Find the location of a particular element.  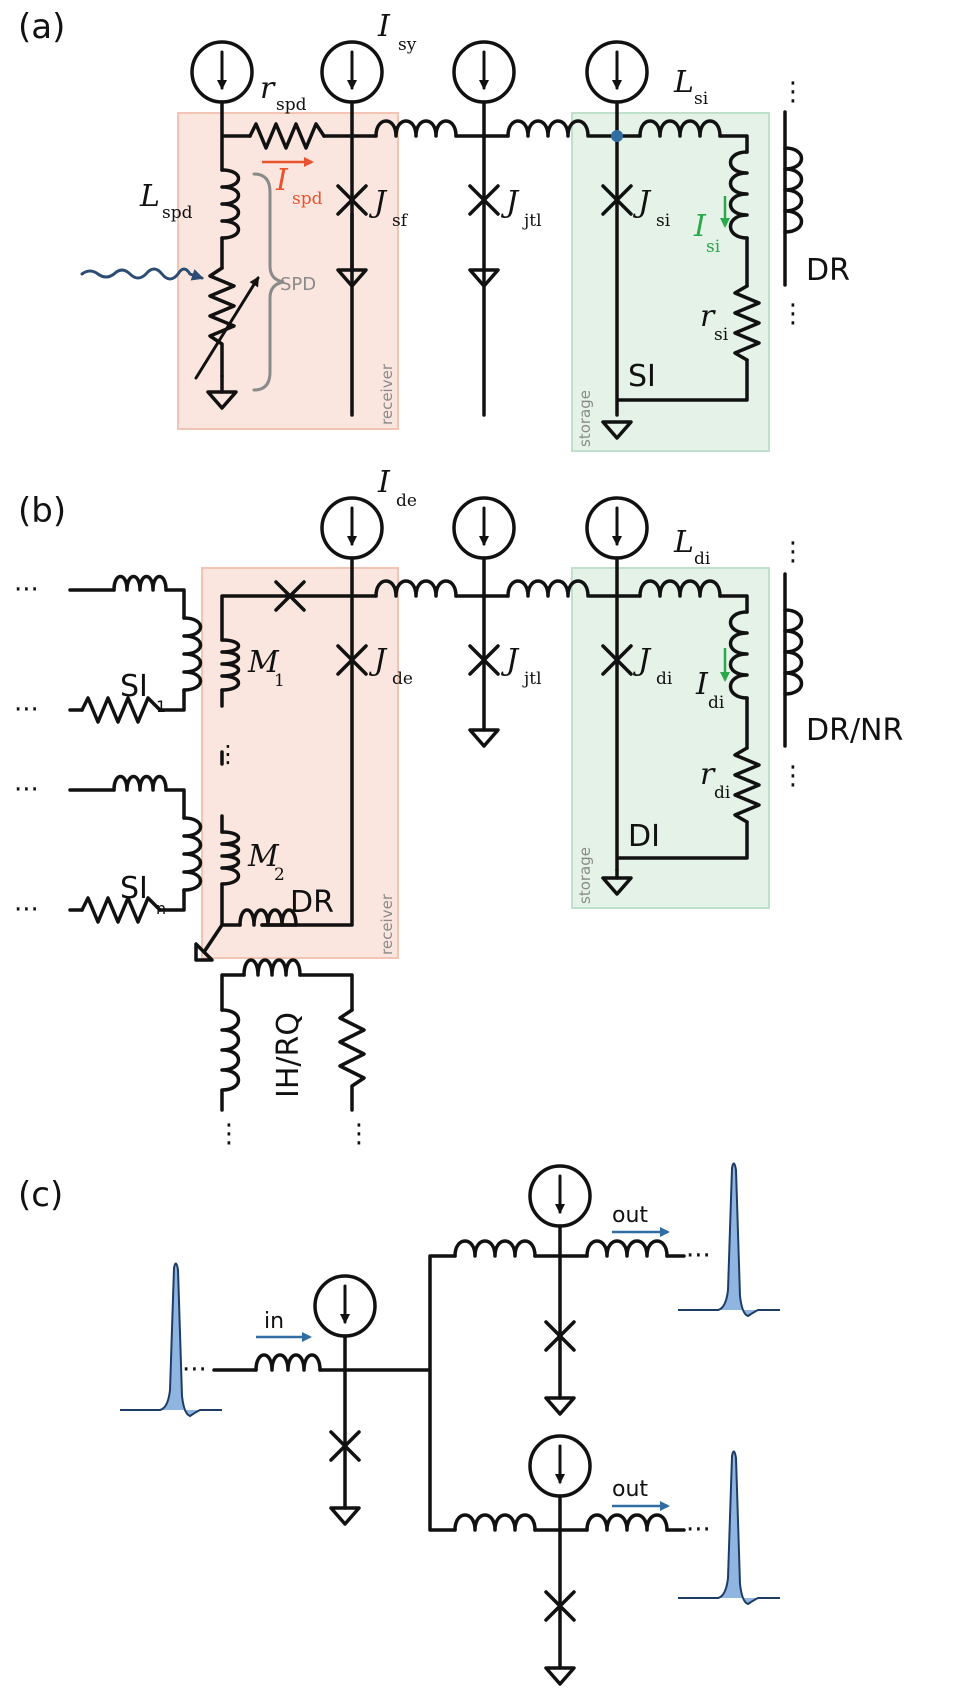

inductor-jtl-b-left is located at coordinates (416, 588).